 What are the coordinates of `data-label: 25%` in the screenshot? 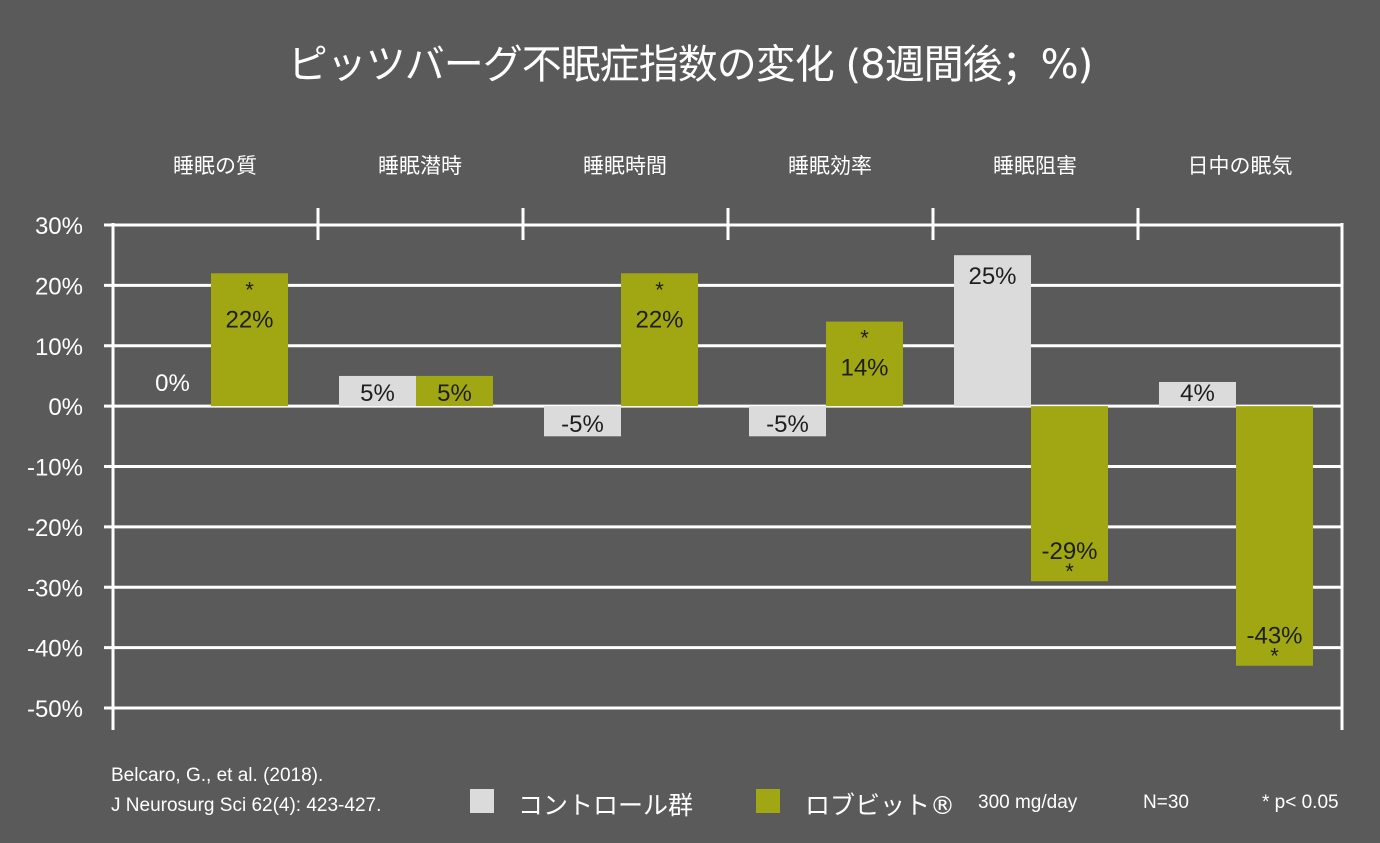 It's located at (992, 276).